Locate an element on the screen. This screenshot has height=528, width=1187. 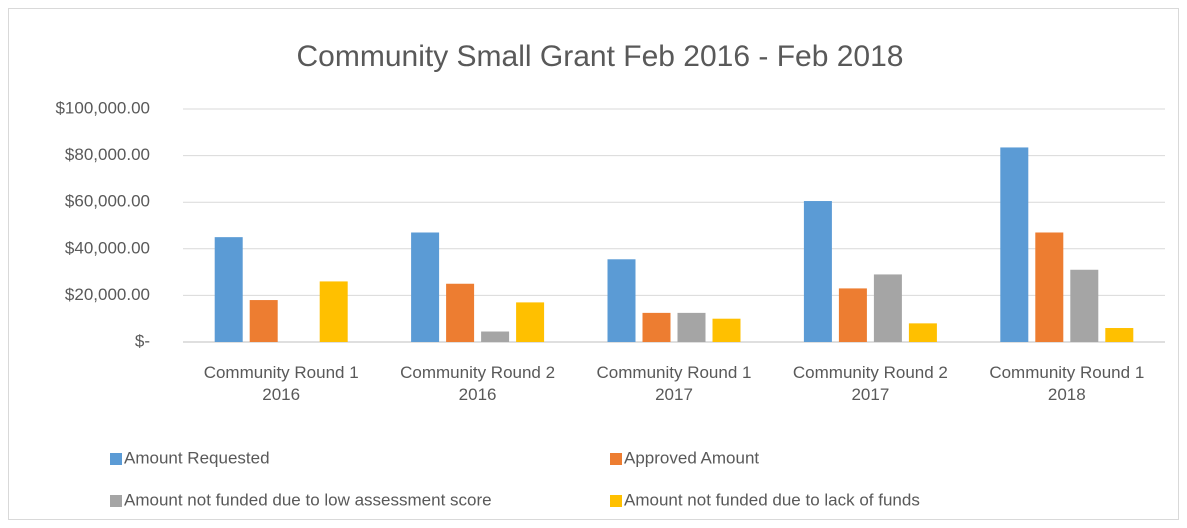
y-tick-label: $40,000.00 is located at coordinates (107, 247).